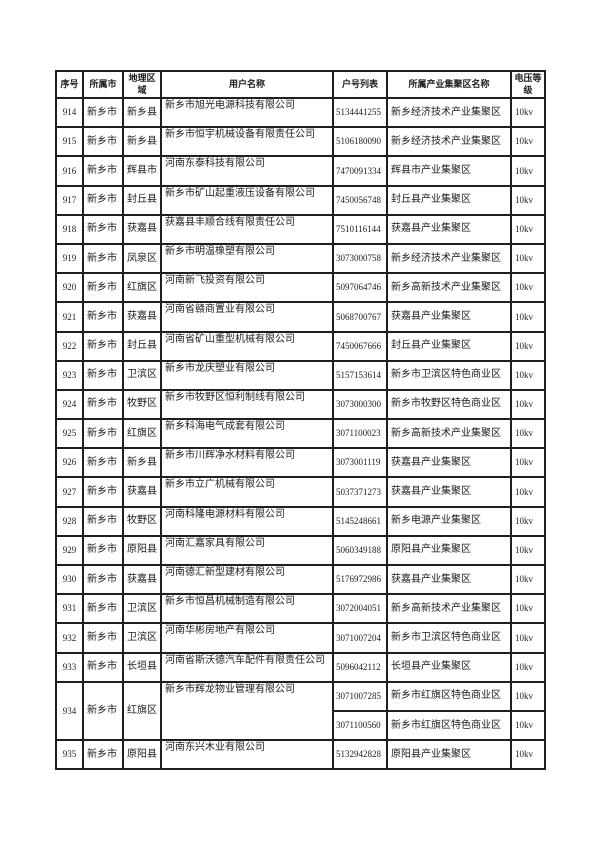 The image size is (600, 848). I want to click on column-header-region: 地理区域, so click(142, 84).